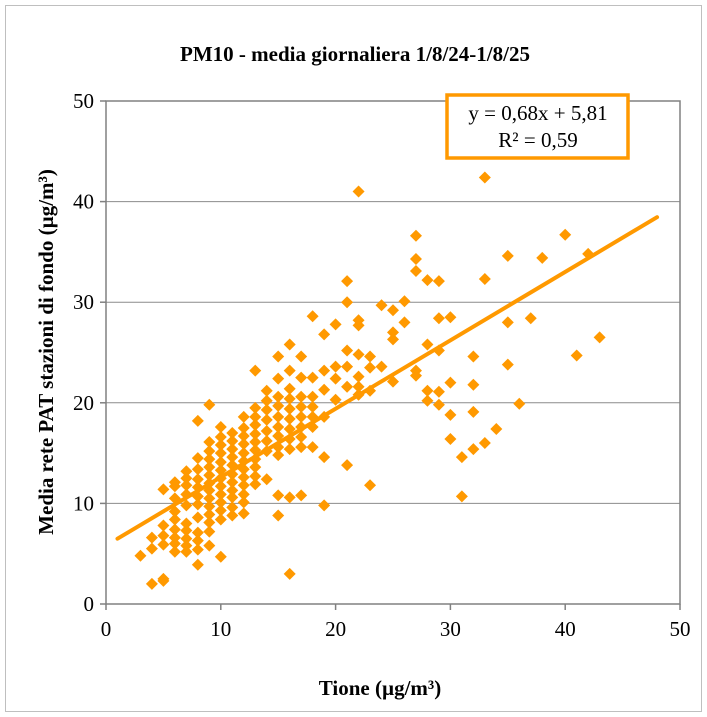 Image resolution: width=707 pixels, height=717 pixels. Describe the element at coordinates (680, 629) in the screenshot. I see `x-tick-label: 50` at that location.